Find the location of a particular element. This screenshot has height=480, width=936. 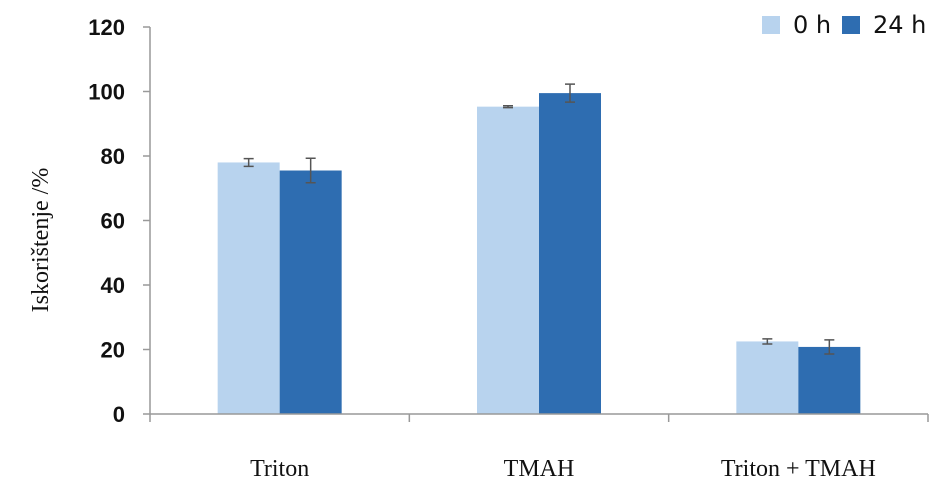

y-tick-label: 40 is located at coordinates (113, 285).